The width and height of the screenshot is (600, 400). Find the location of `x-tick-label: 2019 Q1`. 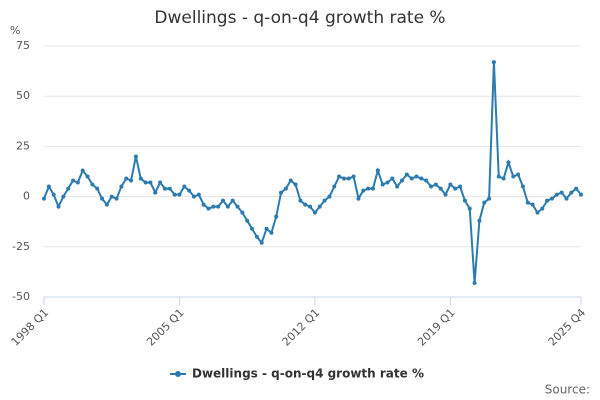

x-tick-label: 2019 Q1 is located at coordinates (436, 327).